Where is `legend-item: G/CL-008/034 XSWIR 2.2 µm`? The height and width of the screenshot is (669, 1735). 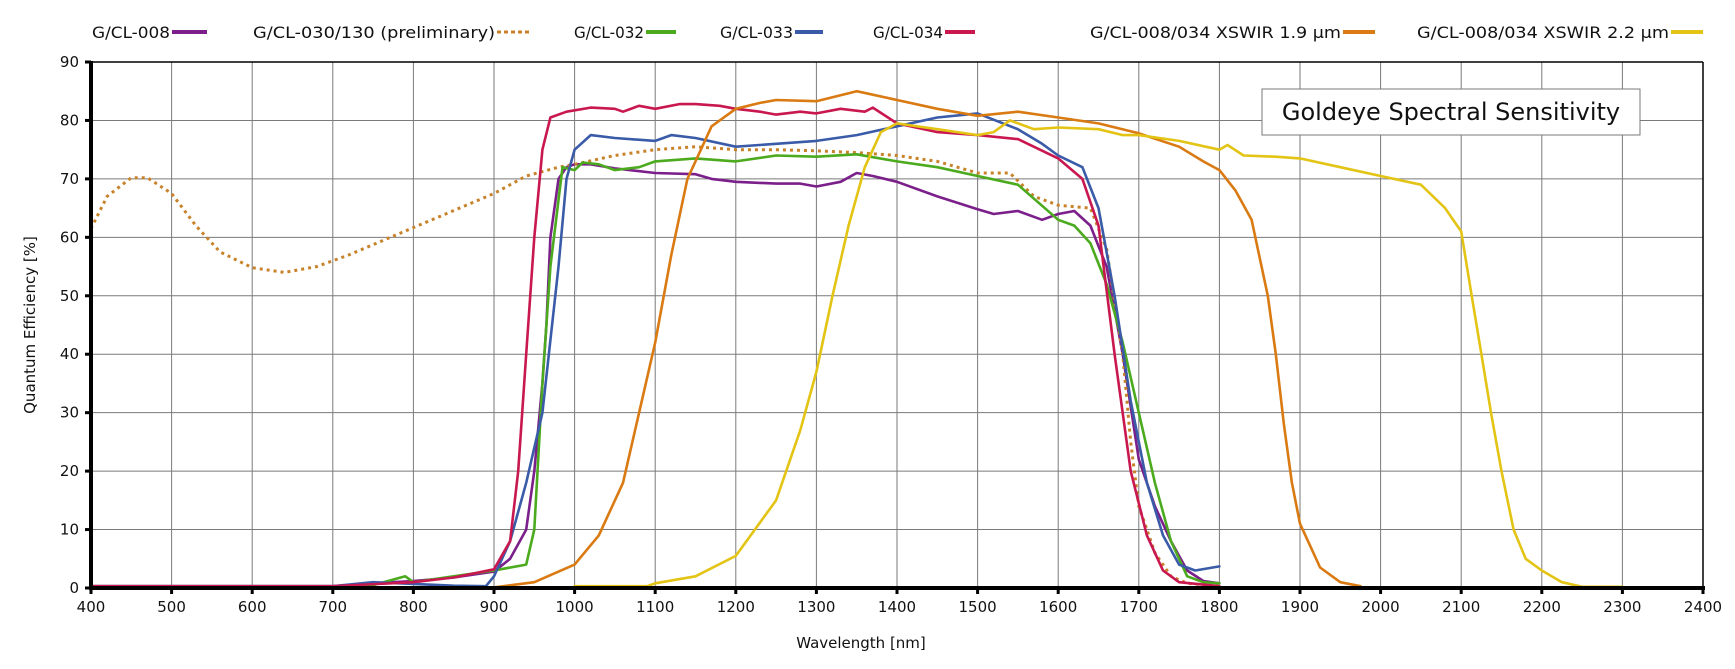 legend-item: G/CL-008/034 XSWIR 2.2 µm is located at coordinates (1560, 32).